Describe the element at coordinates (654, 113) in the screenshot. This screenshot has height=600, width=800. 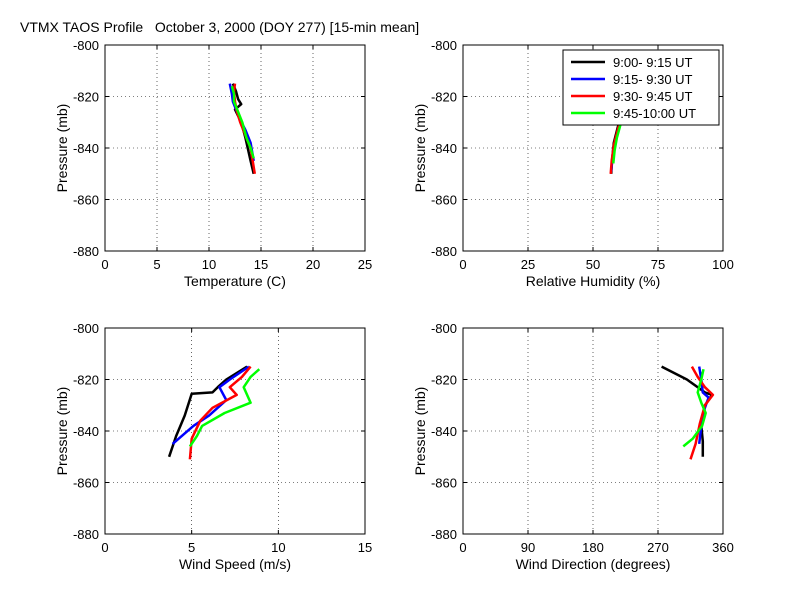
I see `legend-label: 9:45-10:00 UT` at that location.